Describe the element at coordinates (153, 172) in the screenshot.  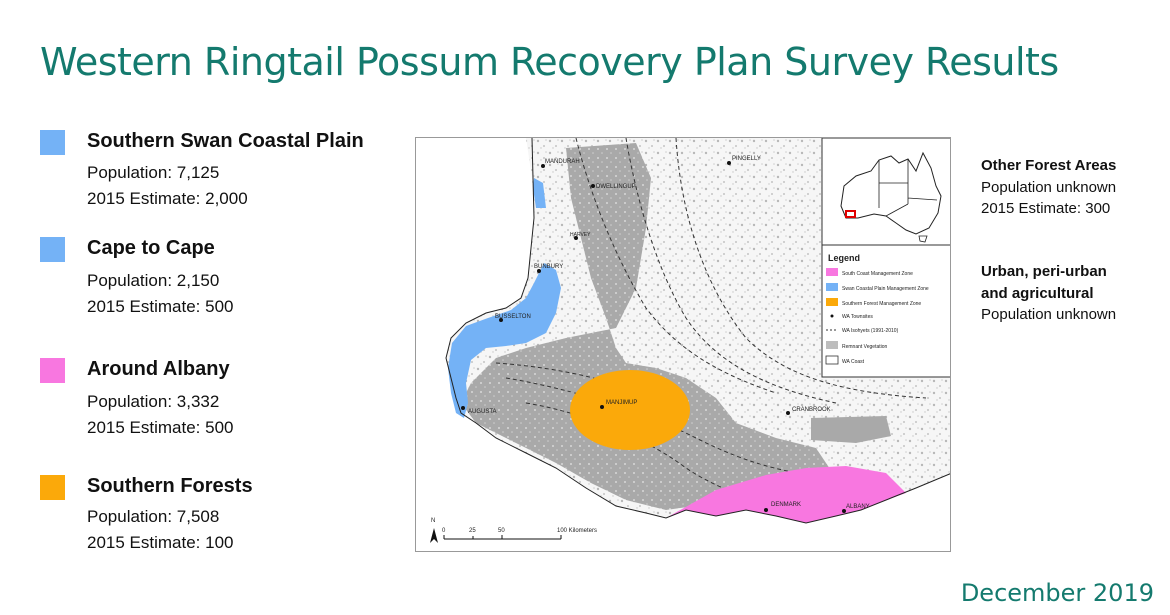
I see `region-population: Population: 7,125` at that location.